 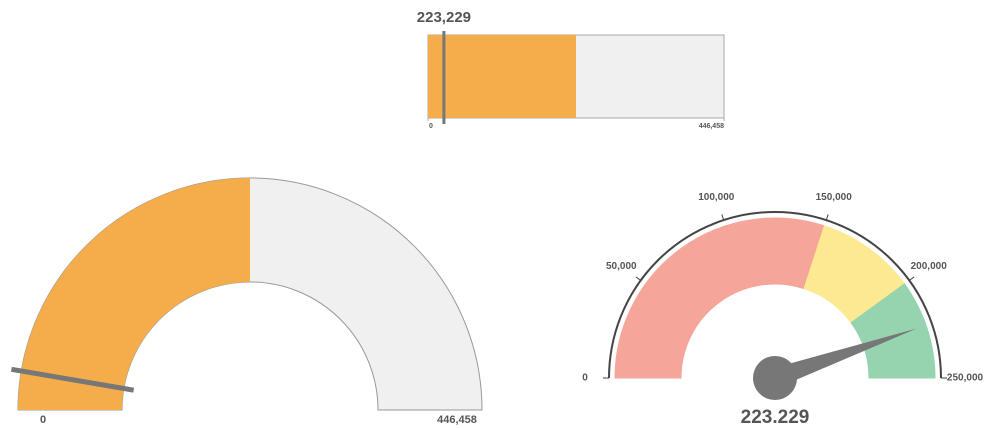 What do you see at coordinates (965, 378) in the screenshot?
I see `tick-label: 250,000` at bounding box center [965, 378].